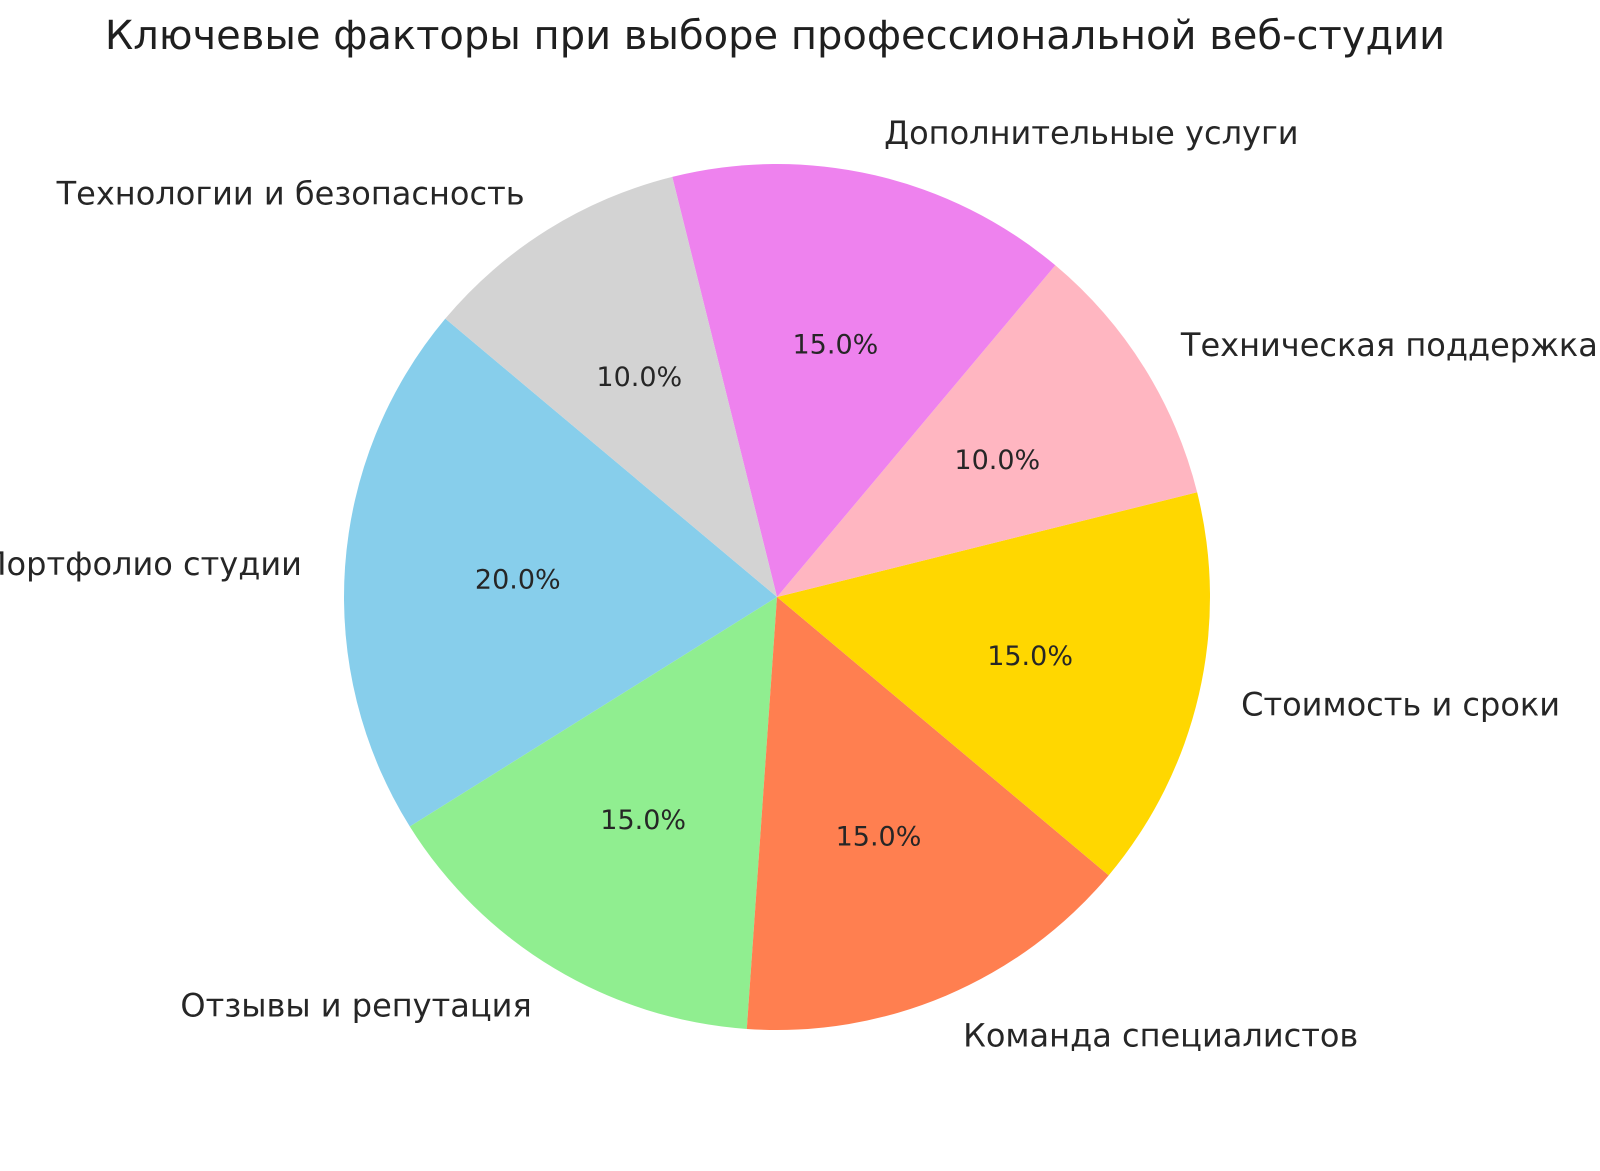 This screenshot has height=1171, width=1600. What do you see at coordinates (1160, 1036) in the screenshot?
I see `slice-label-2: Команда специалистов` at bounding box center [1160, 1036].